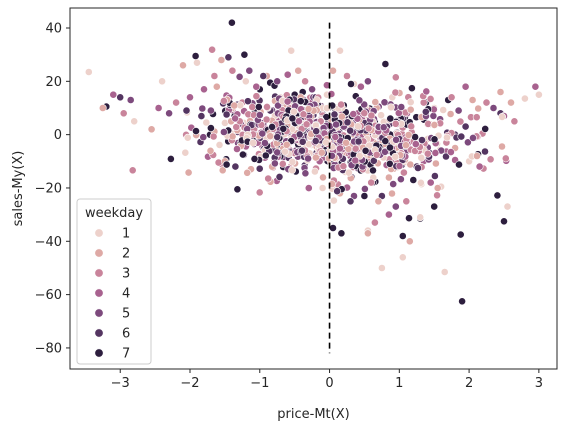 This screenshot has width=574, height=432. I want to click on legend-label: 6, so click(126, 334).